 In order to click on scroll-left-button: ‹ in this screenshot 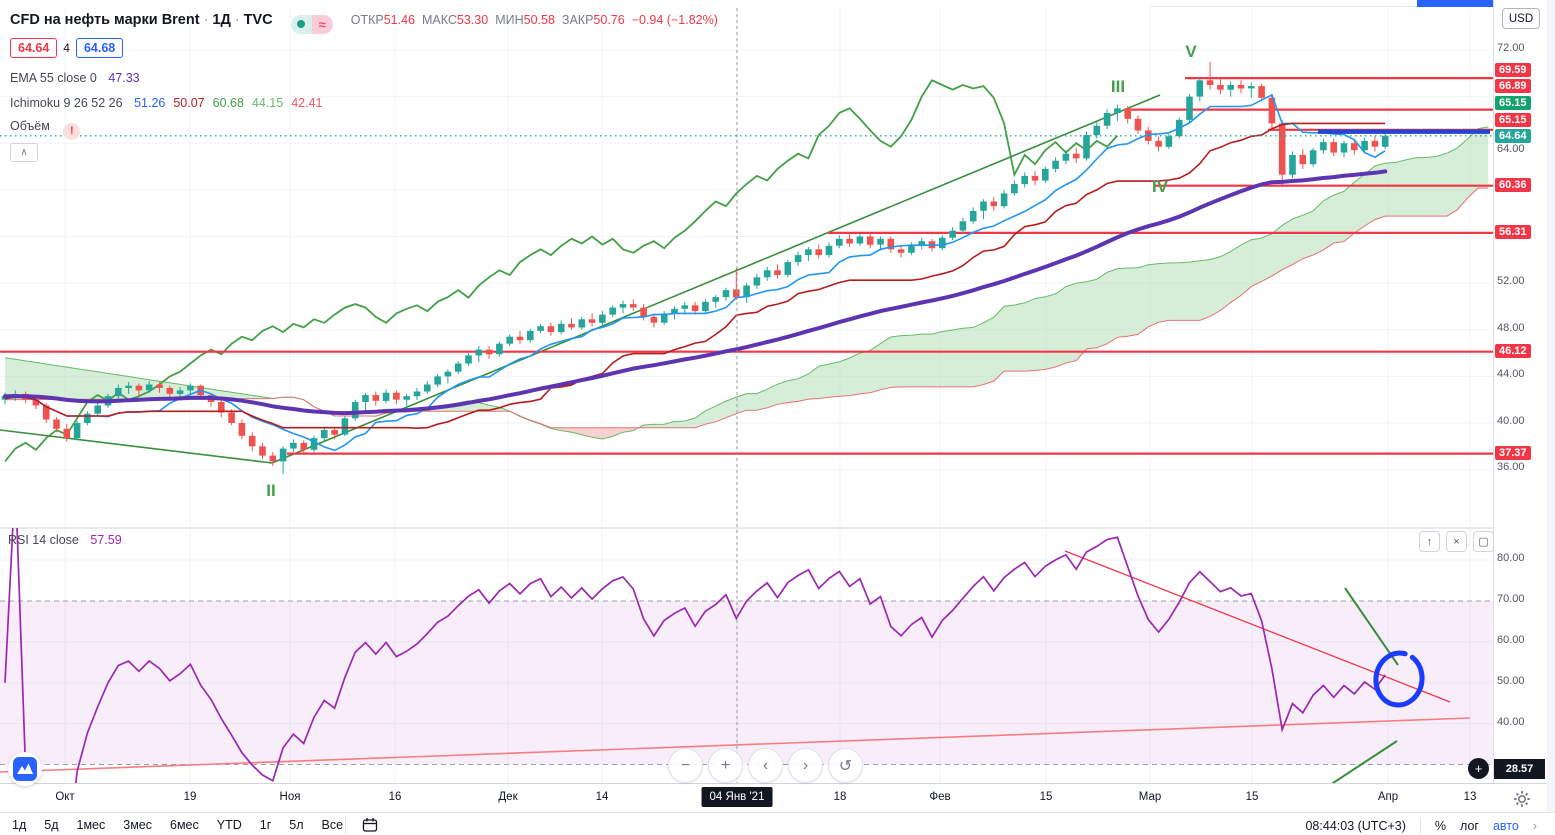, I will do `click(765, 765)`.